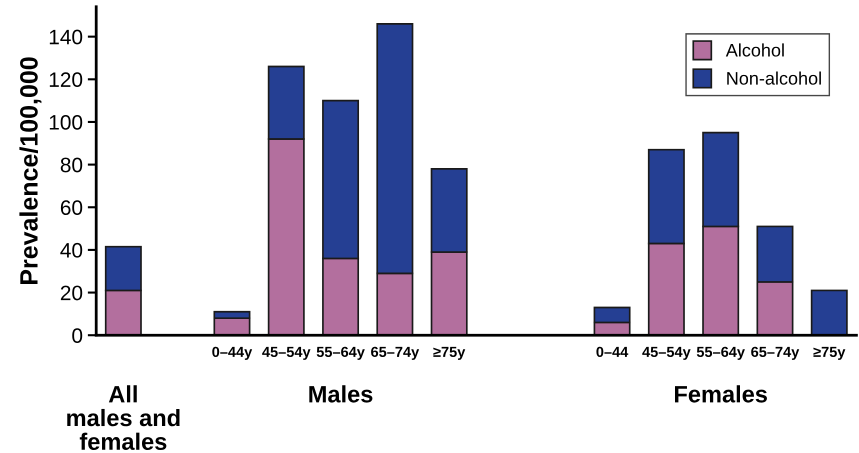  Describe the element at coordinates (612, 352) in the screenshot. I see `x-tick-label: 0–44` at that location.